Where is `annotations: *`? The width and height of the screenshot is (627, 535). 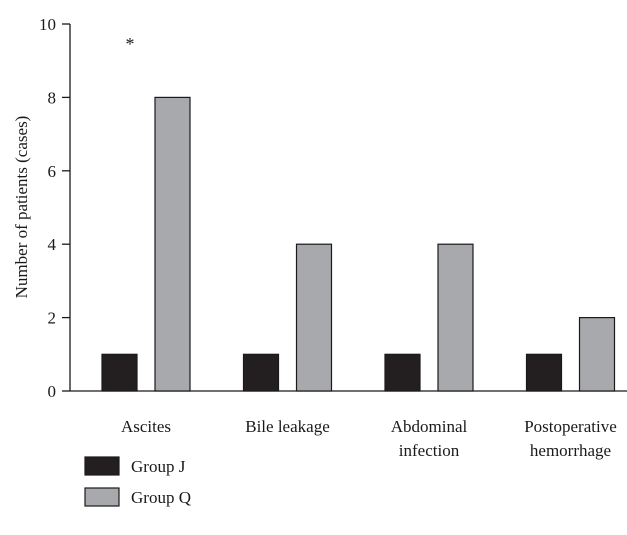
annotations: * is located at coordinates (130, 44).